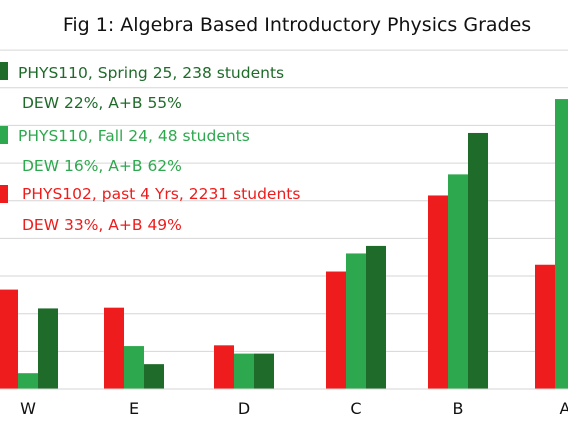 The width and height of the screenshot is (568, 426). What do you see at coordinates (458, 408) in the screenshot?
I see `x-tick-label-b: B` at bounding box center [458, 408].